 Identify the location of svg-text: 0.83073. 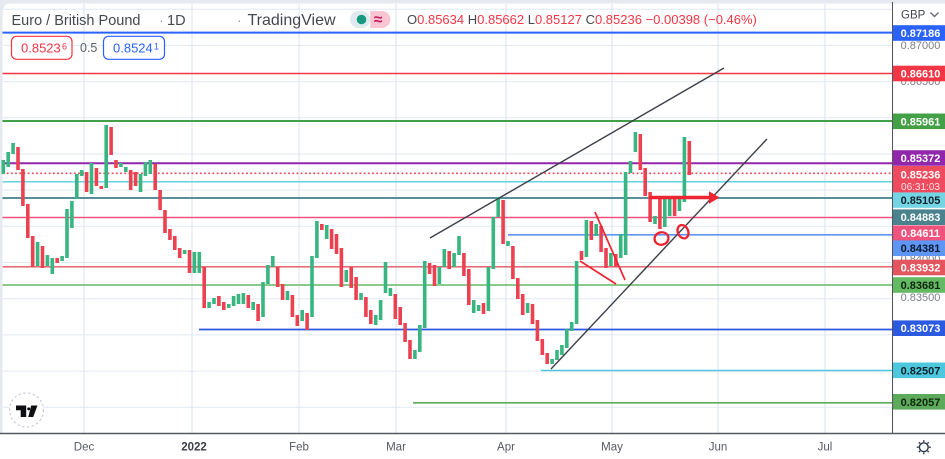
(921, 329).